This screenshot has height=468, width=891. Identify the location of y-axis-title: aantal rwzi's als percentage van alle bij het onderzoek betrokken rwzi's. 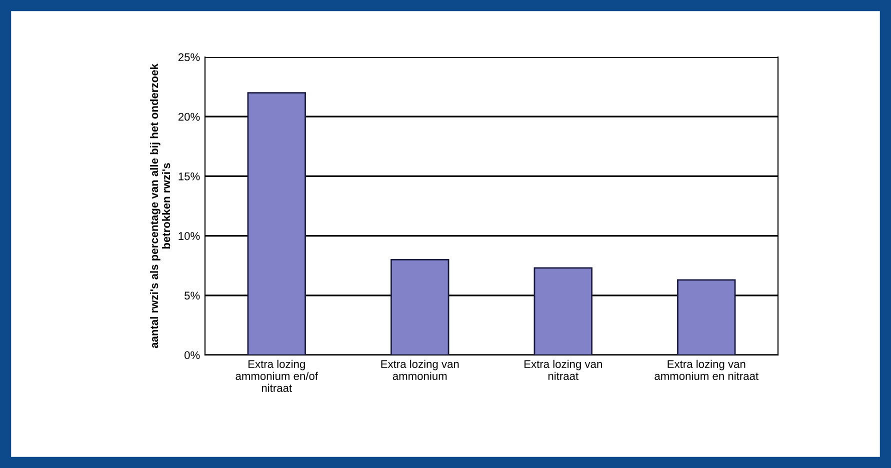
(160, 206).